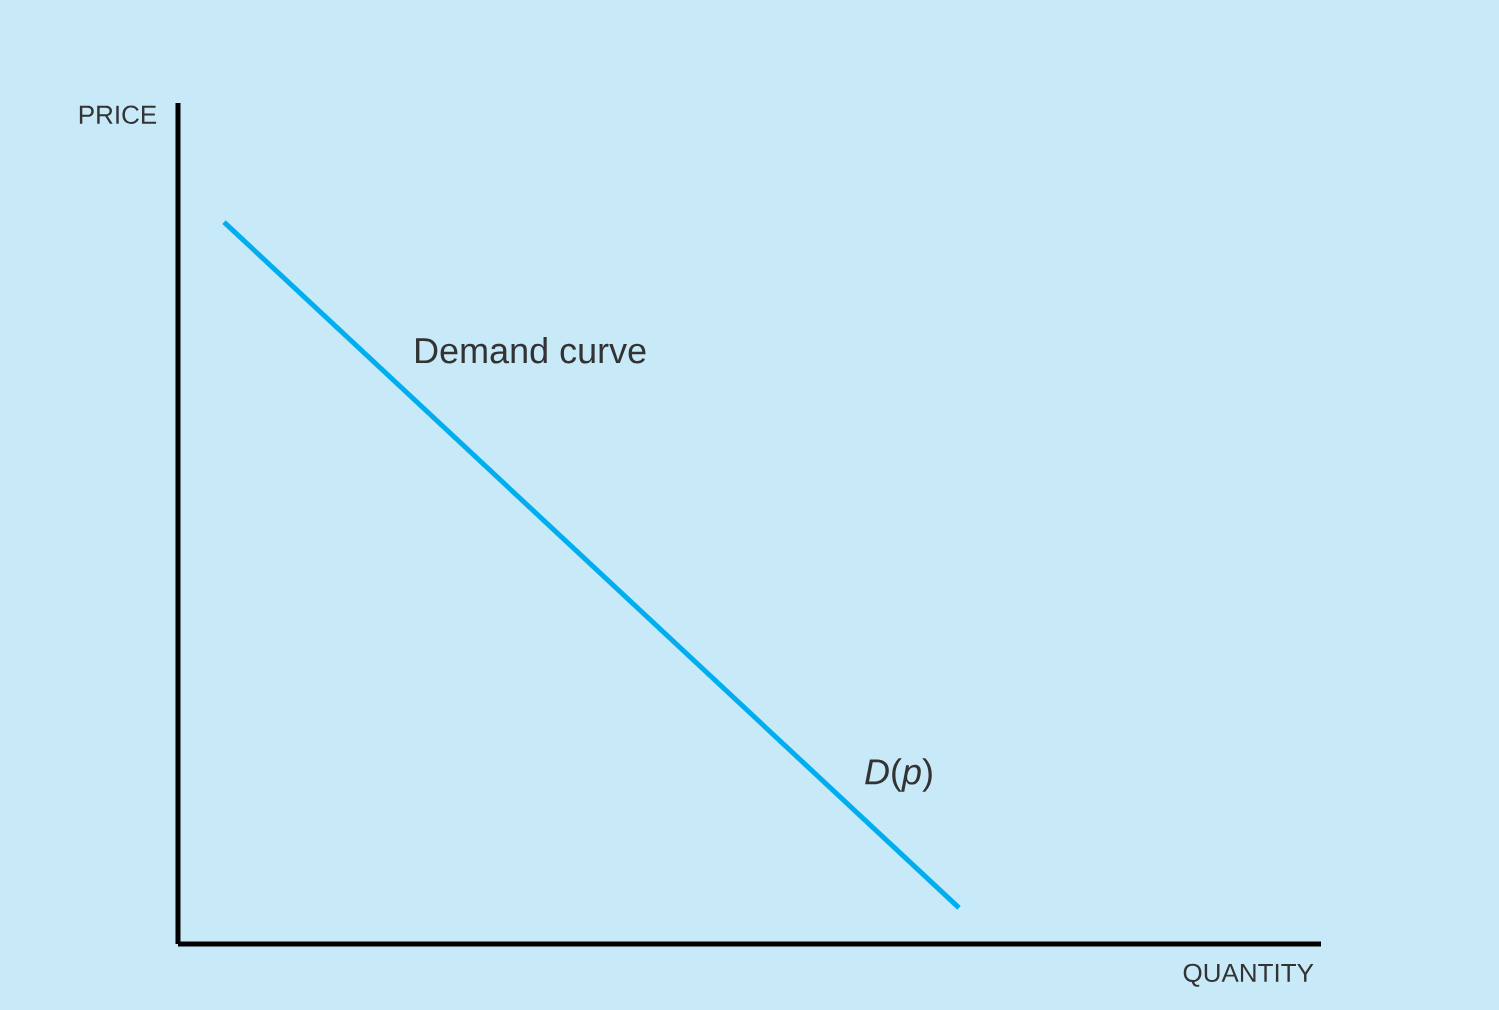 This screenshot has height=1010, width=1499. I want to click on x-axis-title: QUANTITY, so click(1248, 975).